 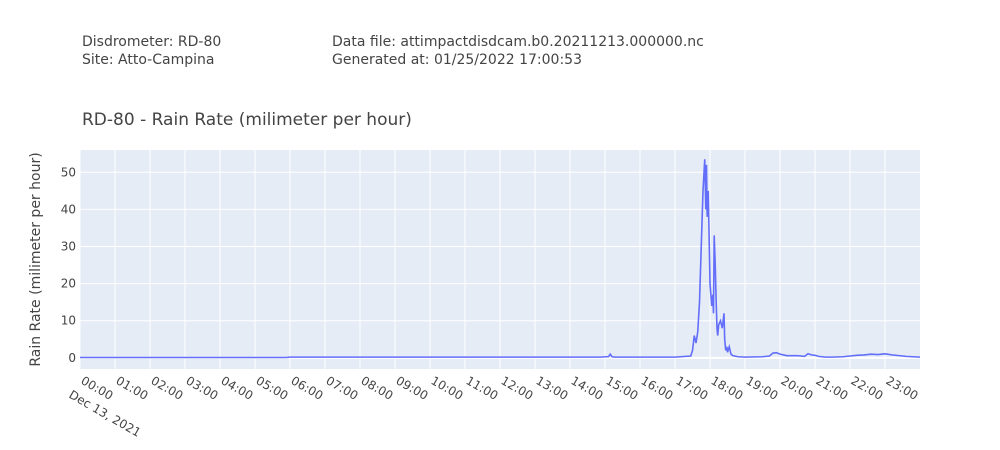 What do you see at coordinates (68, 172) in the screenshot?
I see `y-tick-label: 50` at bounding box center [68, 172].